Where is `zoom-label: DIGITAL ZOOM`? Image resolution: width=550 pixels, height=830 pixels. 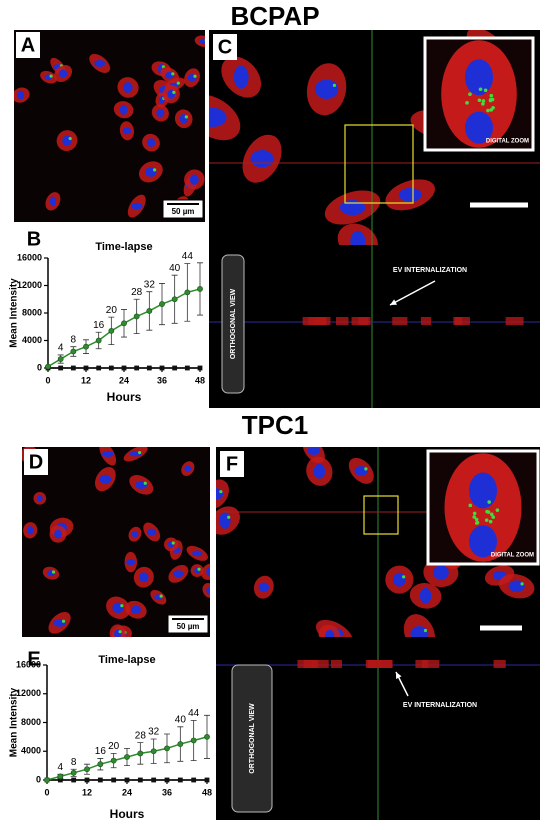 zoom-label: DIGITAL ZOOM is located at coordinates (512, 556).